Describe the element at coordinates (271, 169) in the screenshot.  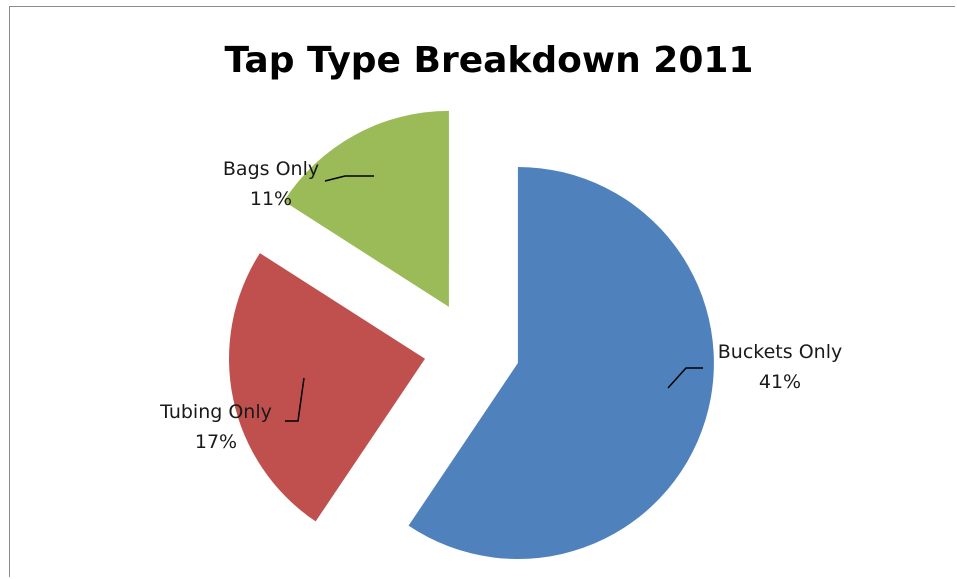
I see `slice-category-label: Bags Only` at that location.